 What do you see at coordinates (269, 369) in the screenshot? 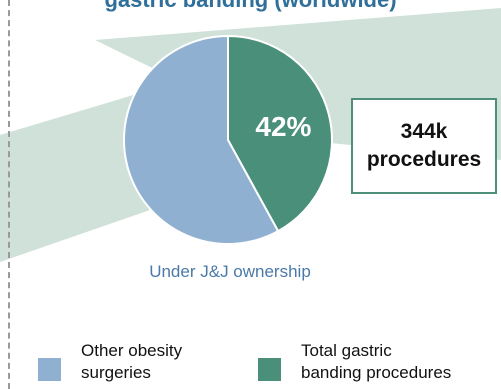
I see `legend-swatch-banding` at bounding box center [269, 369].